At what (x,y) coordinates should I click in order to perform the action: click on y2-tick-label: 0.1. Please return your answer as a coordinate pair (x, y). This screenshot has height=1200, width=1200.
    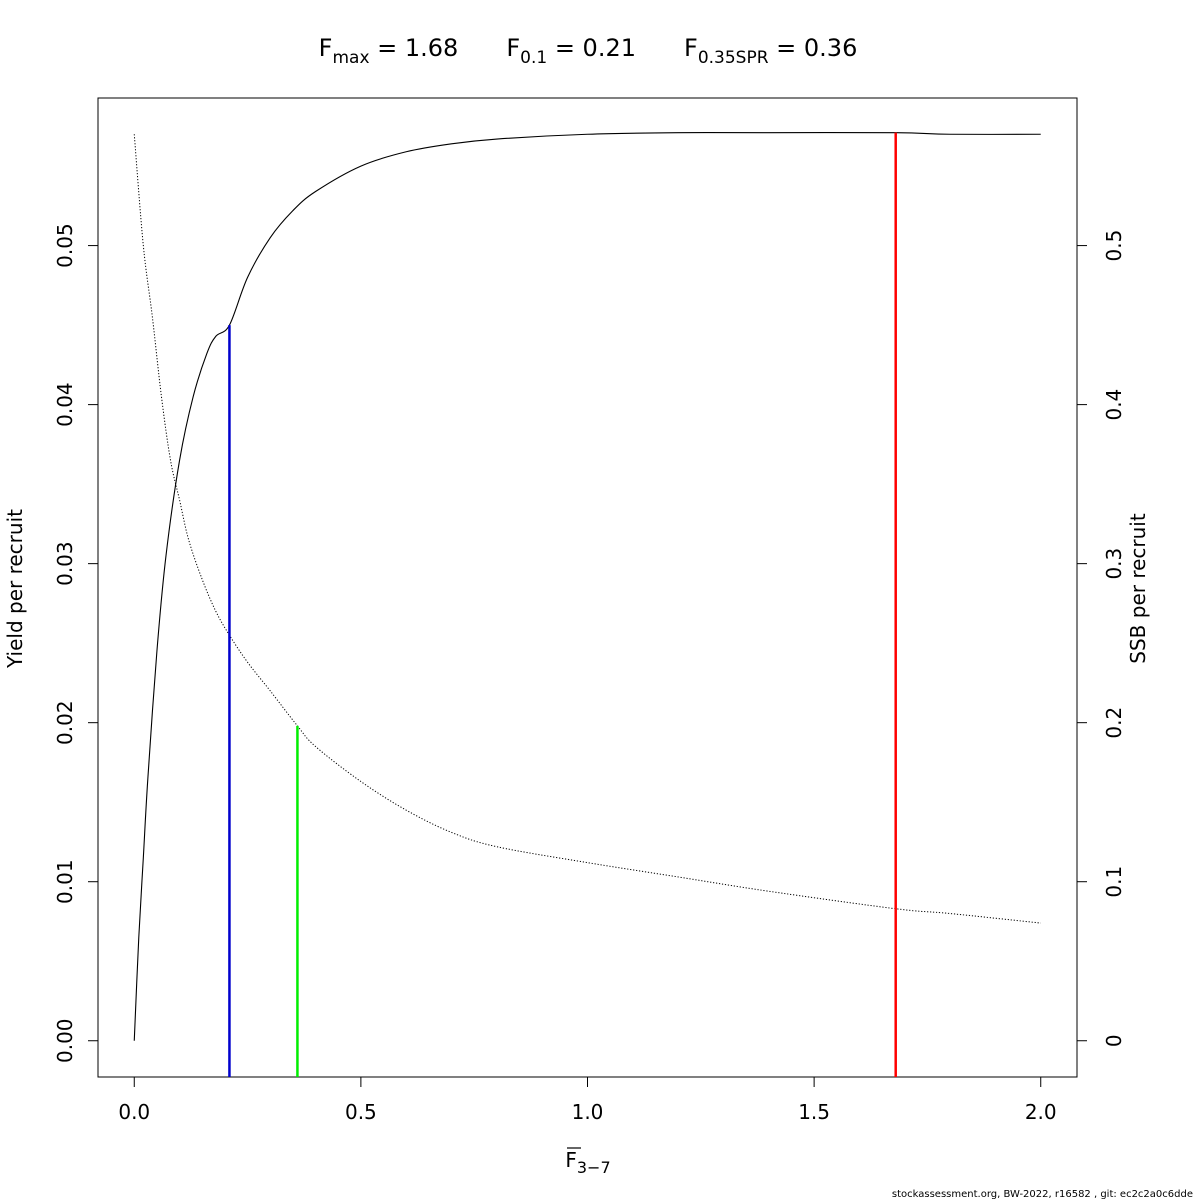
    Looking at the image, I should click on (1114, 882).